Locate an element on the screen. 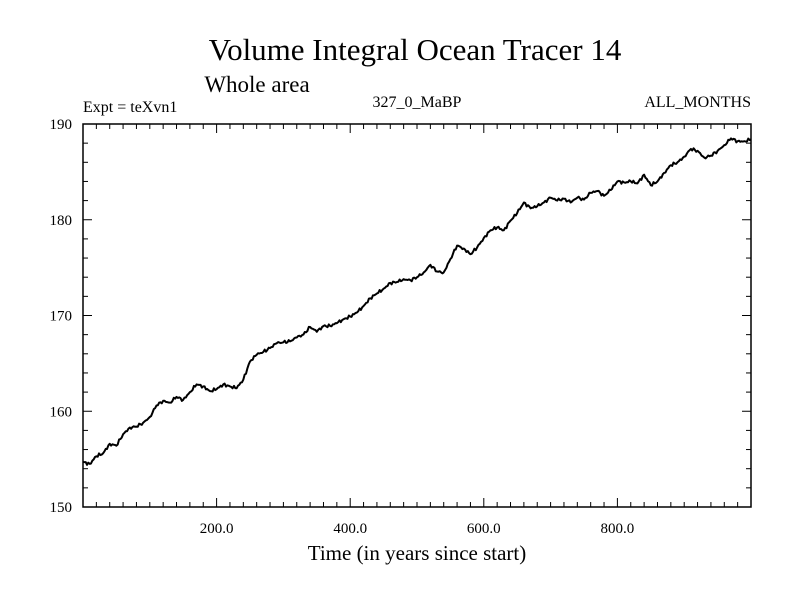 Image resolution: width=800 pixels, height=600 pixels. y-tick-label: 190 is located at coordinates (61, 125).